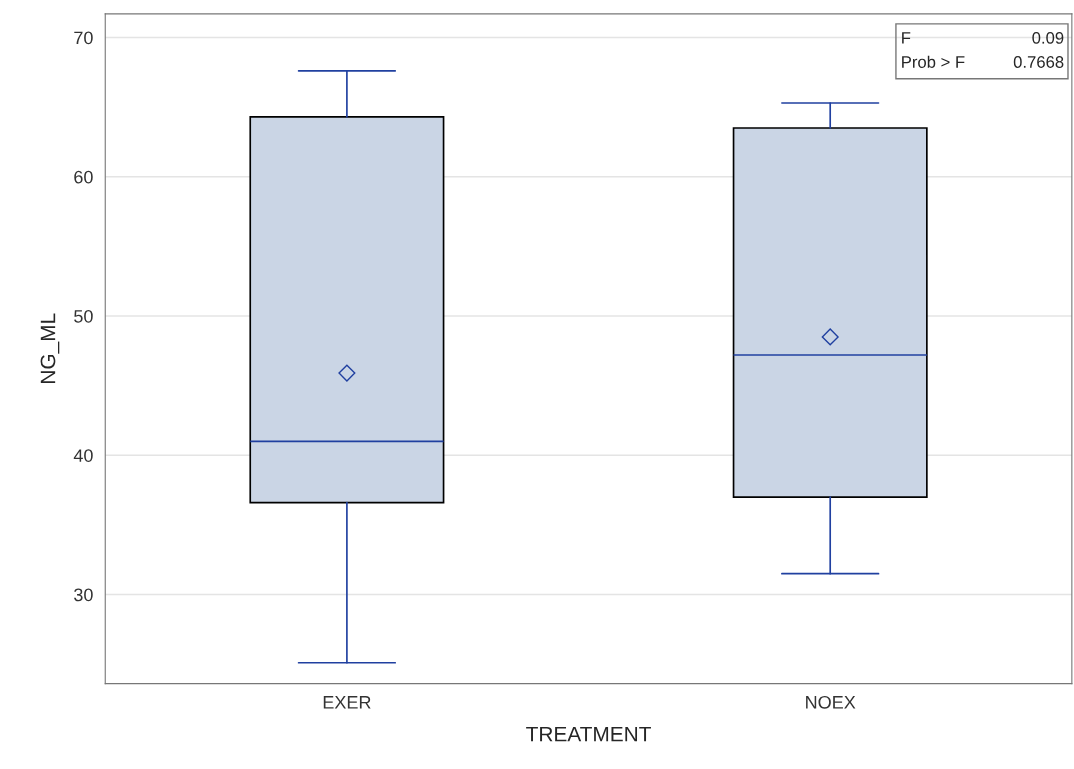 Image resolution: width=1074 pixels, height=769 pixels. I want to click on y-tick-label: 50, so click(83, 316).